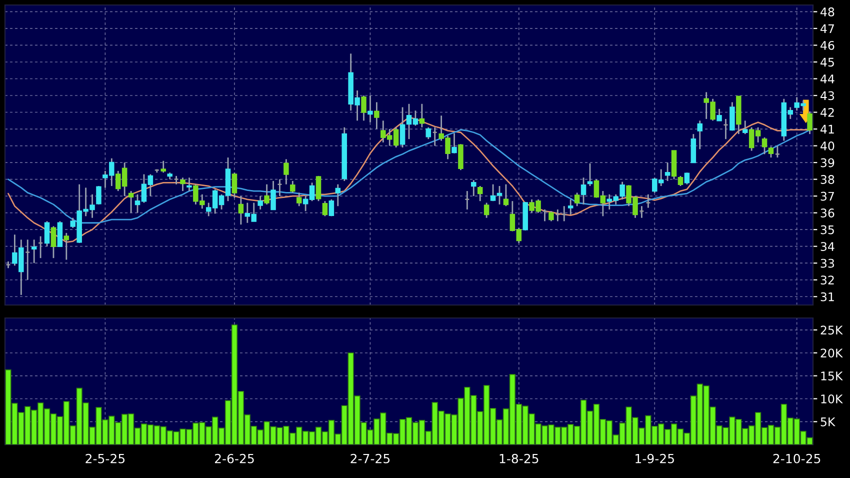 This screenshot has height=478, width=850. What do you see at coordinates (519, 459) in the screenshot?
I see `x-tick-label: 1-8-25` at bounding box center [519, 459].